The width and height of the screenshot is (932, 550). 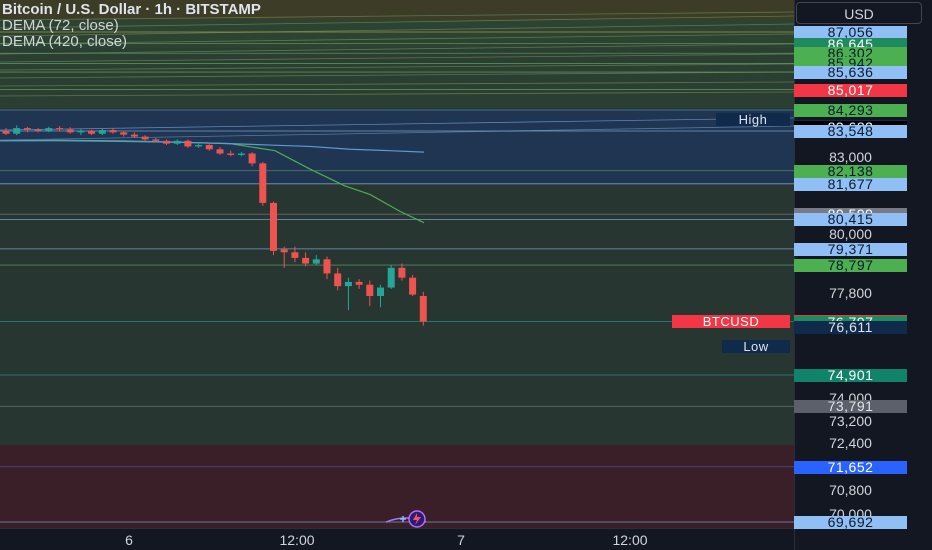 I want to click on price-level-label: 78,797, so click(x=850, y=265).